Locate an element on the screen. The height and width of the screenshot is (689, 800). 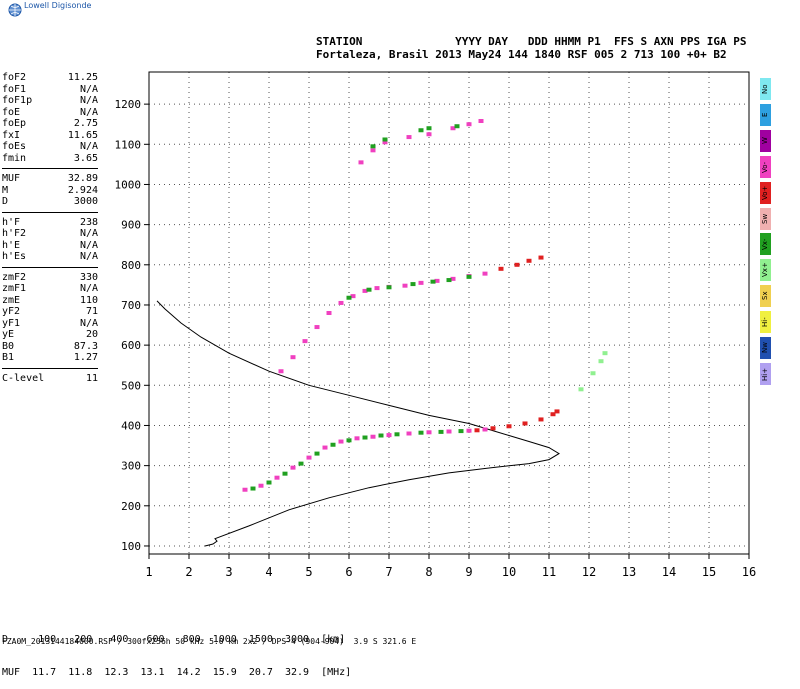
x-tick-label: 6 is located at coordinates (348, 572).